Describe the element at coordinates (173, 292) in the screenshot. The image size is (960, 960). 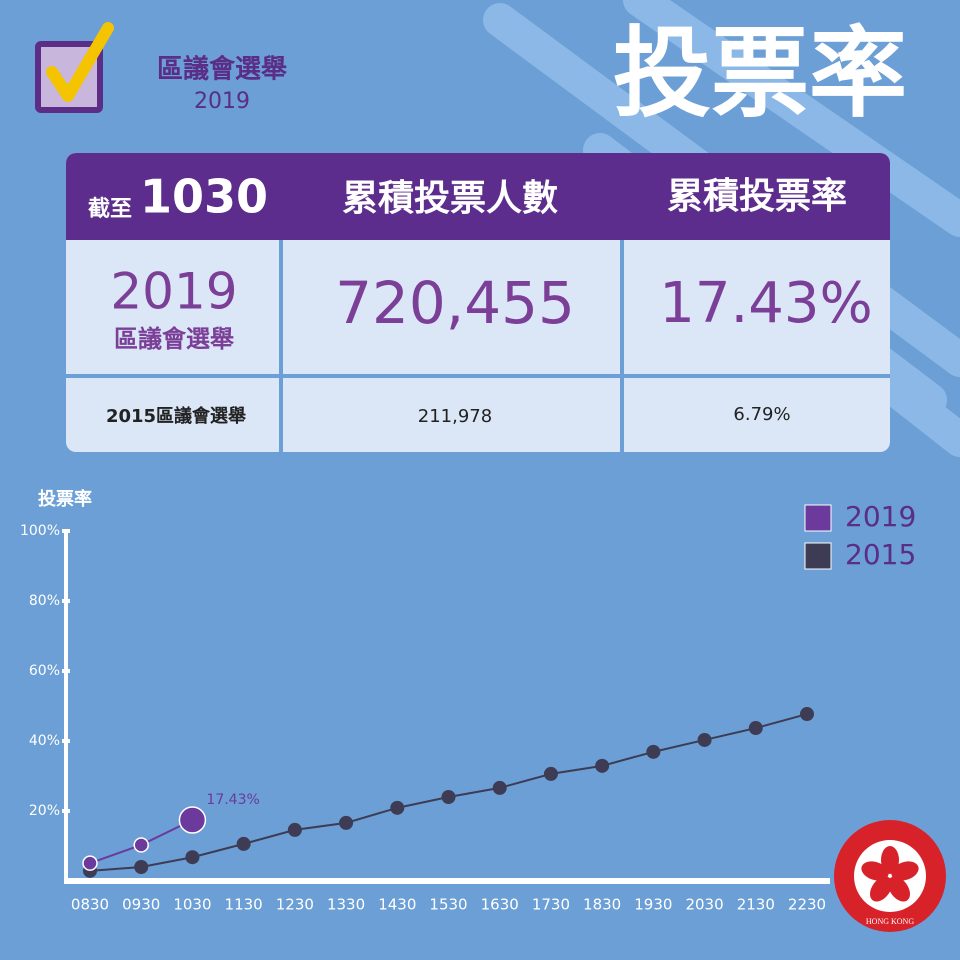
I see `table-cell: 2019` at that location.